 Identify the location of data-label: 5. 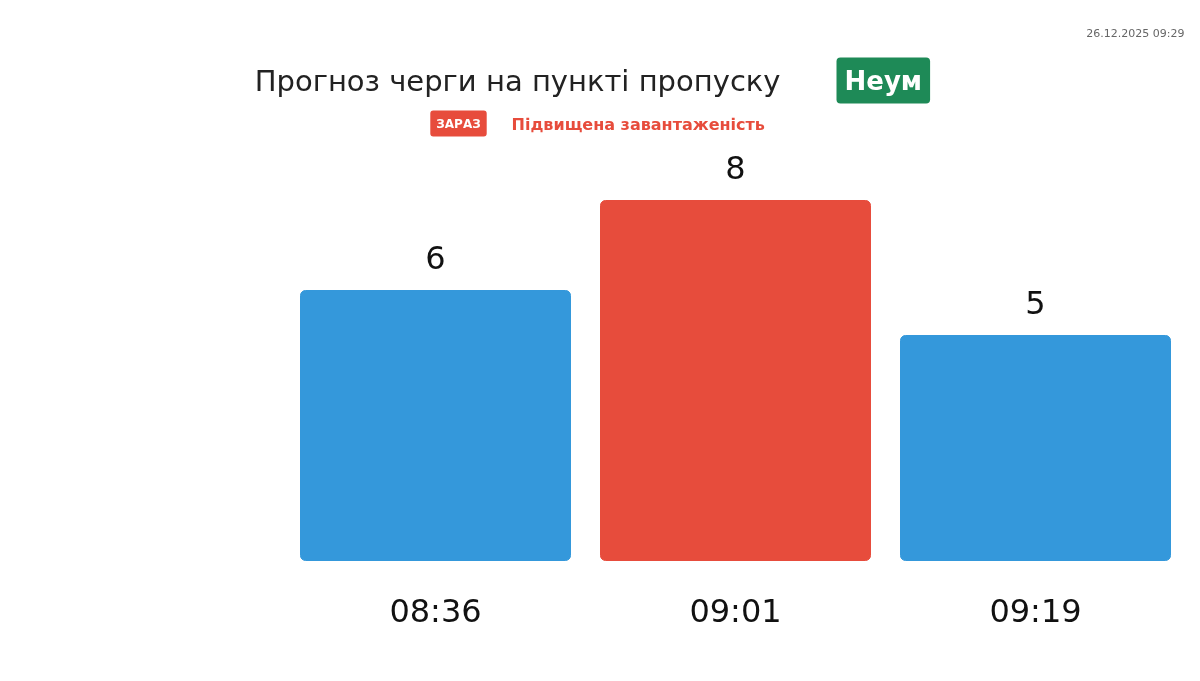
(1035, 302).